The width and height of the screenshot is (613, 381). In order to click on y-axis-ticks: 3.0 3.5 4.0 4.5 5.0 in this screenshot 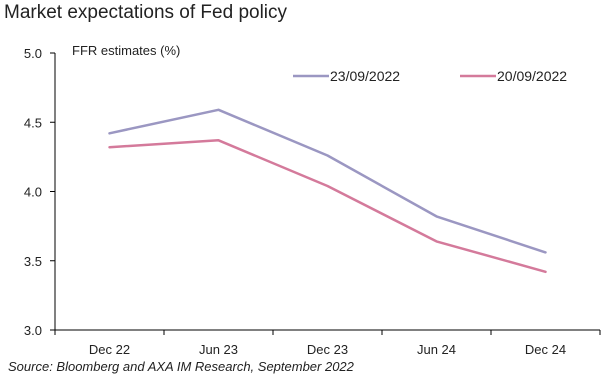, I will do `click(39, 192)`.